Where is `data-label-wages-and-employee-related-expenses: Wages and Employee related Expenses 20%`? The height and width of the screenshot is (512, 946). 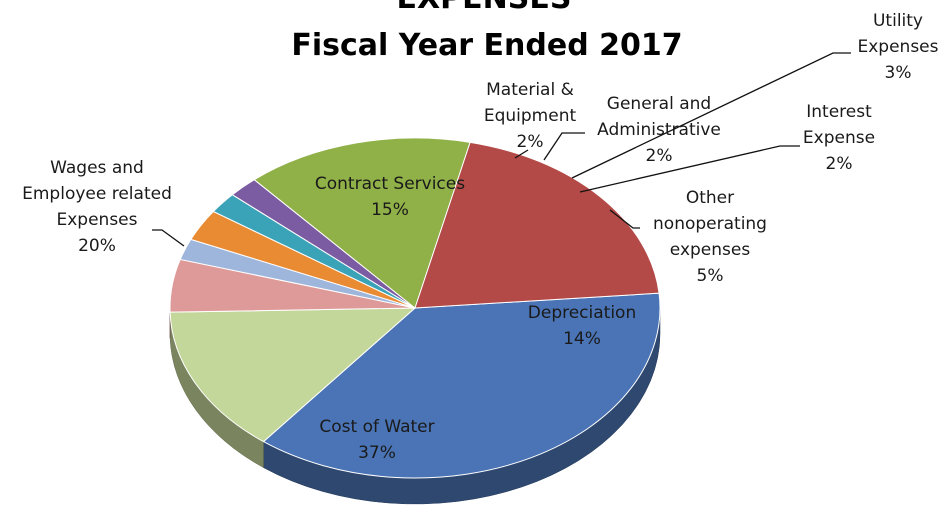
data-label-wages-and-employee-related-expenses: Wages and Employee related Expenses 20% is located at coordinates (97, 207).